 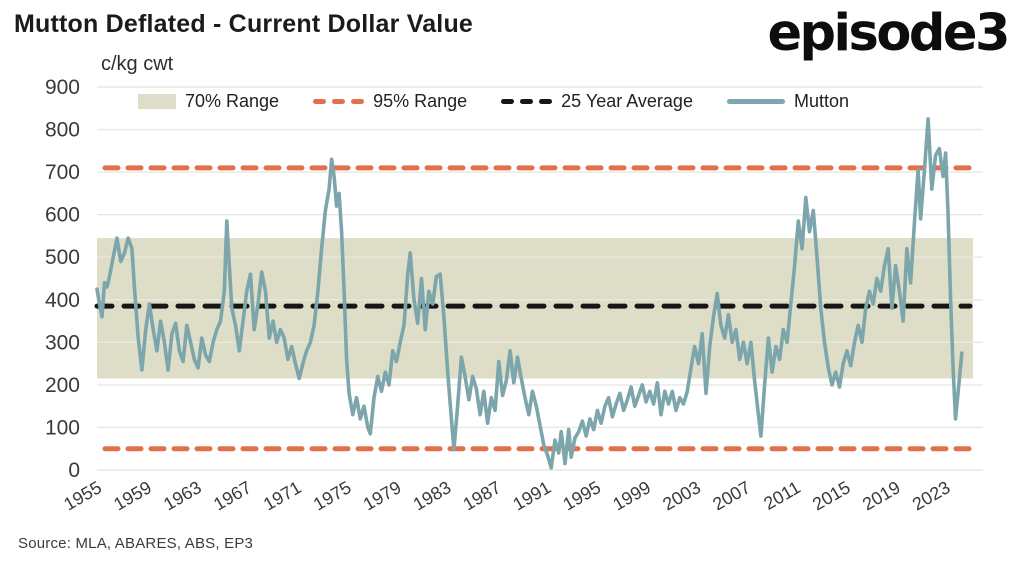 What do you see at coordinates (432, 495) in the screenshot?
I see `svg-text: 1983` at bounding box center [432, 495].